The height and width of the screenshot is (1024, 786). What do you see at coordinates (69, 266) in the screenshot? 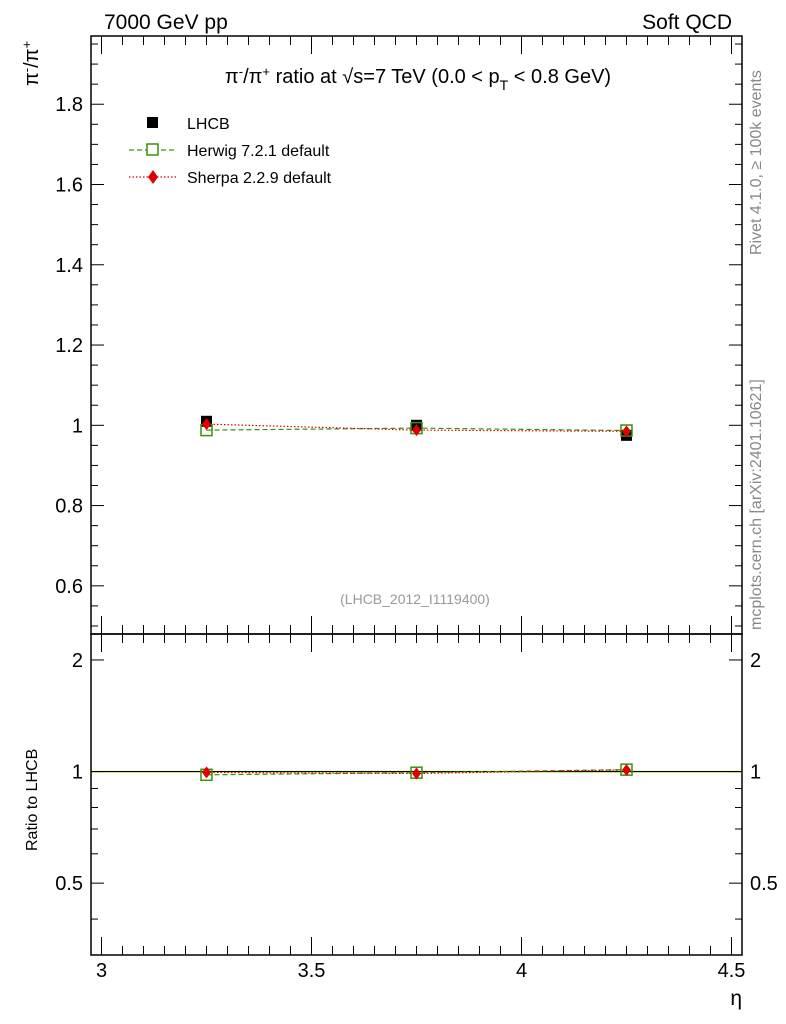
I see `main-y-tick-label: 1.4` at bounding box center [69, 266].